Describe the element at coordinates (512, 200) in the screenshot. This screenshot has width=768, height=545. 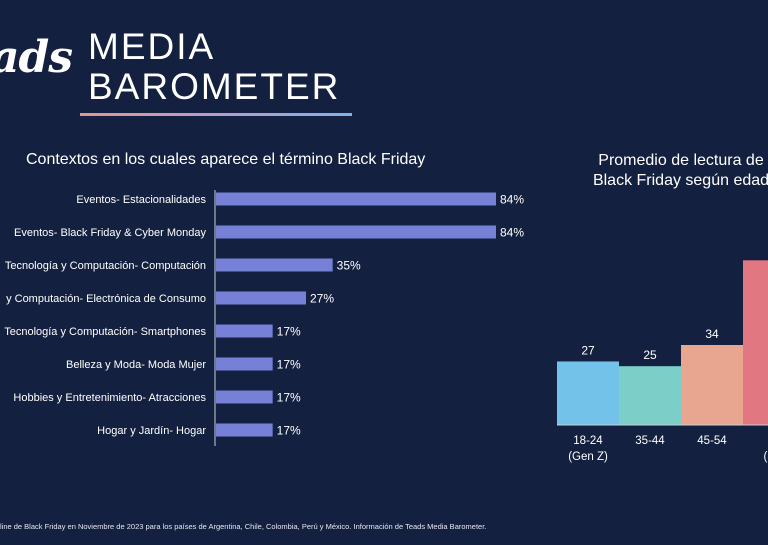
I see `data-label-1: 84%` at that location.